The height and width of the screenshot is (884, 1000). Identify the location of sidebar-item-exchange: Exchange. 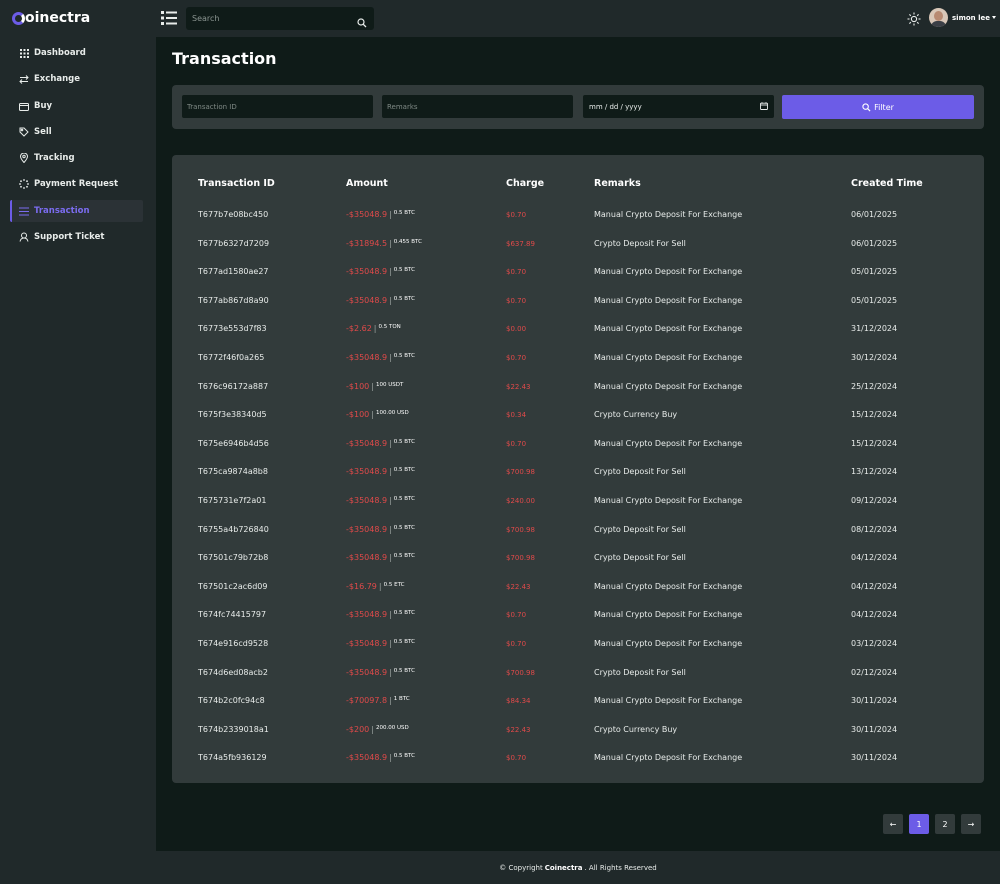
(76, 79).